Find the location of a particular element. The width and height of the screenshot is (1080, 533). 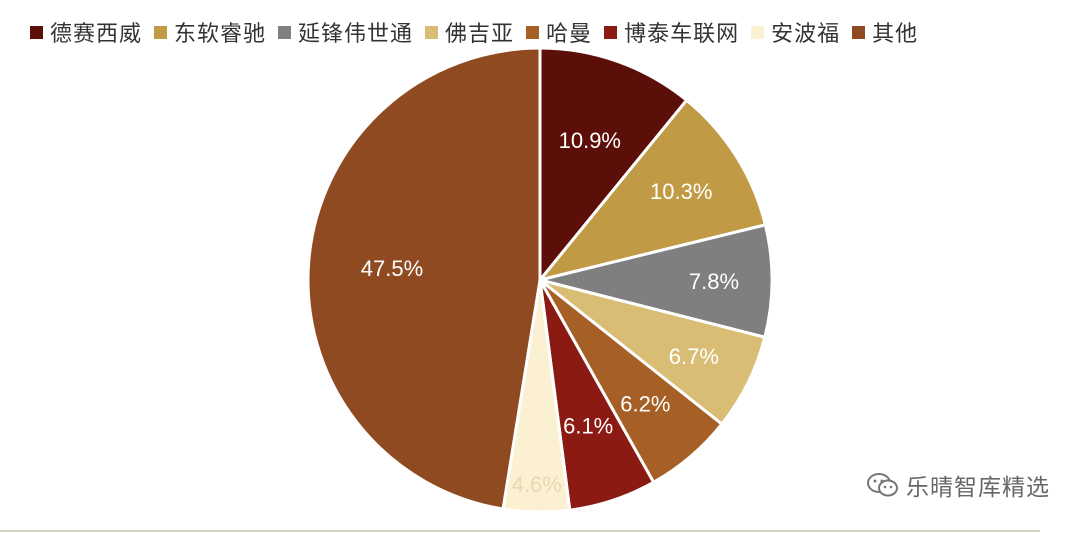

legend-label: 安波福 is located at coordinates (806, 34).